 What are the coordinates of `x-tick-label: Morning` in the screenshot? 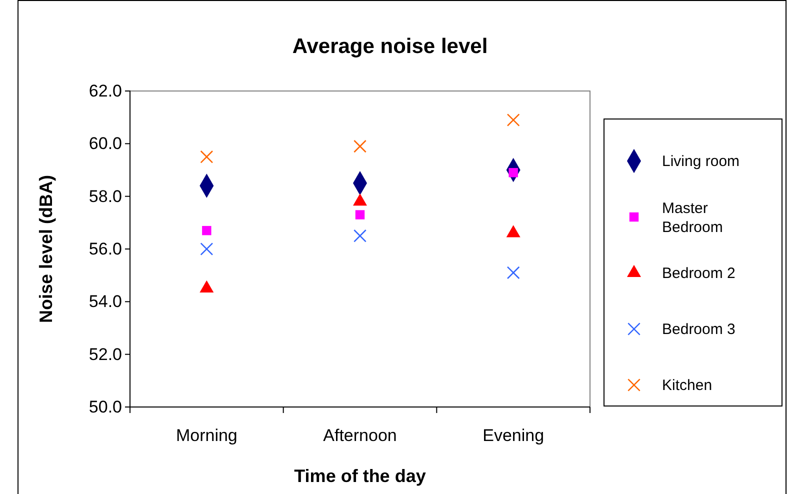 It's located at (207, 436).